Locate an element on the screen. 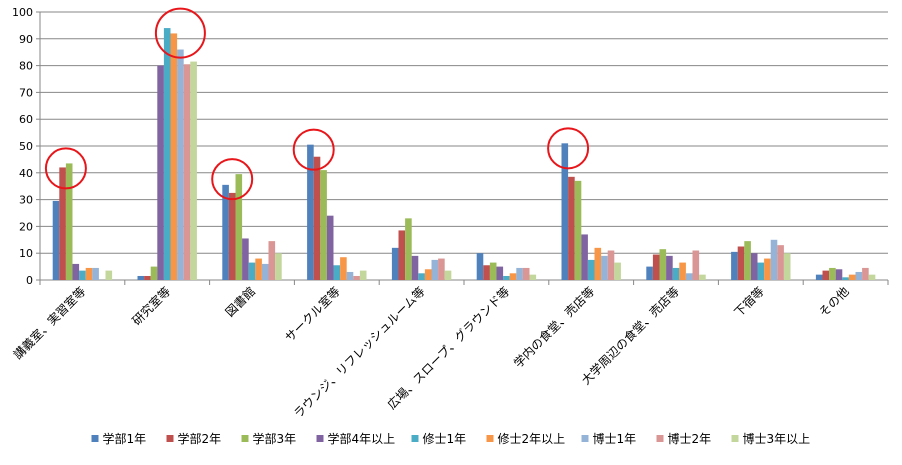  x-tick-label: 講義室、実習室等 is located at coordinates (49, 323).